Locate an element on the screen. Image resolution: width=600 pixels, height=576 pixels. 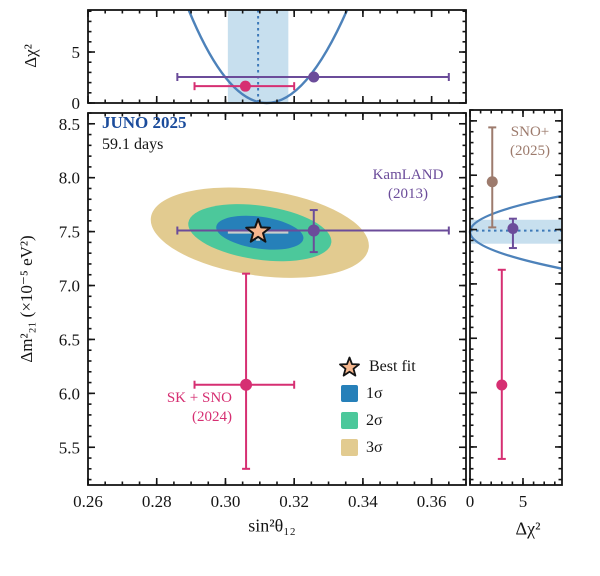
y-tick-label: 8.0 is located at coordinates (69, 178).